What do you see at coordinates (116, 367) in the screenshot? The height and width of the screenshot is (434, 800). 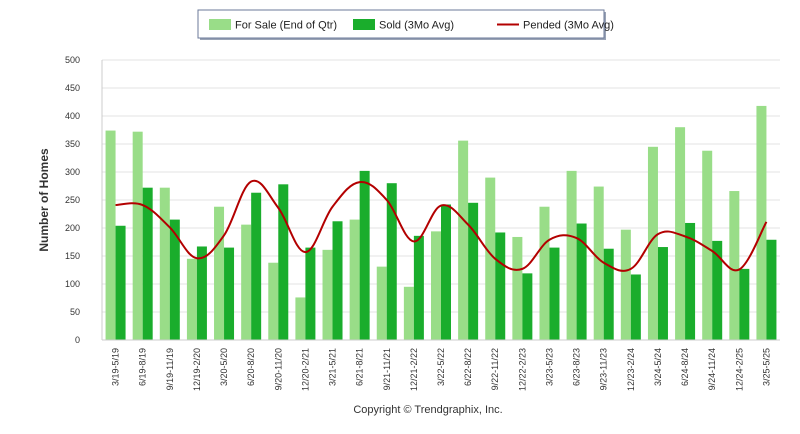 I see `x-tick-label: 3/19-5/19` at bounding box center [116, 367].